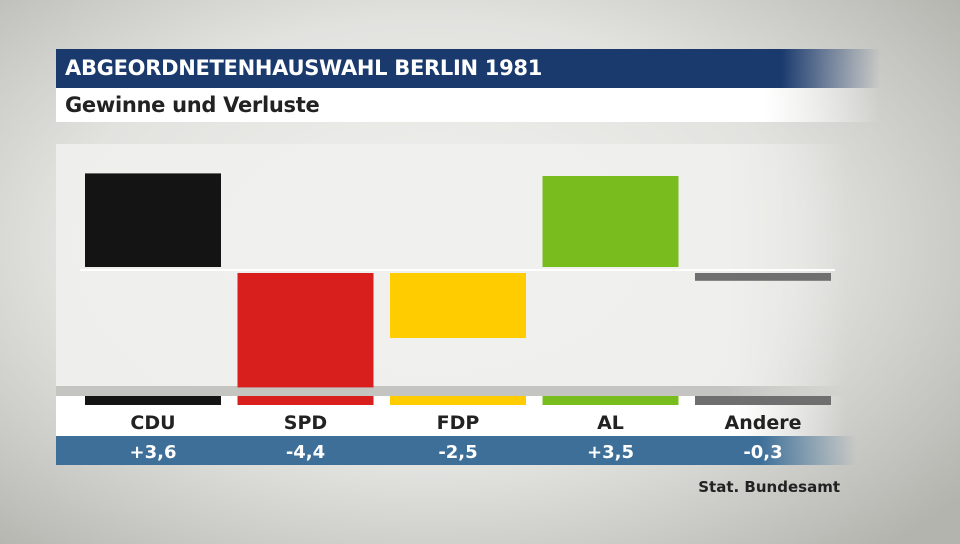 This screenshot has height=544, width=960. I want to click on value-label-fdp: -2,5, so click(457, 452).